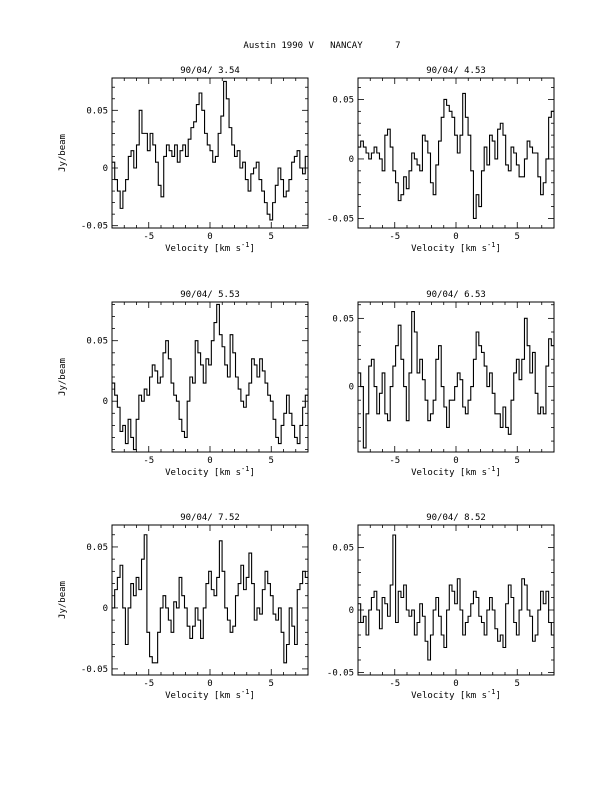 This screenshot has height=792, width=612. What do you see at coordinates (456, 518) in the screenshot?
I see `panel-title: 90/04/ 8.52` at bounding box center [456, 518].